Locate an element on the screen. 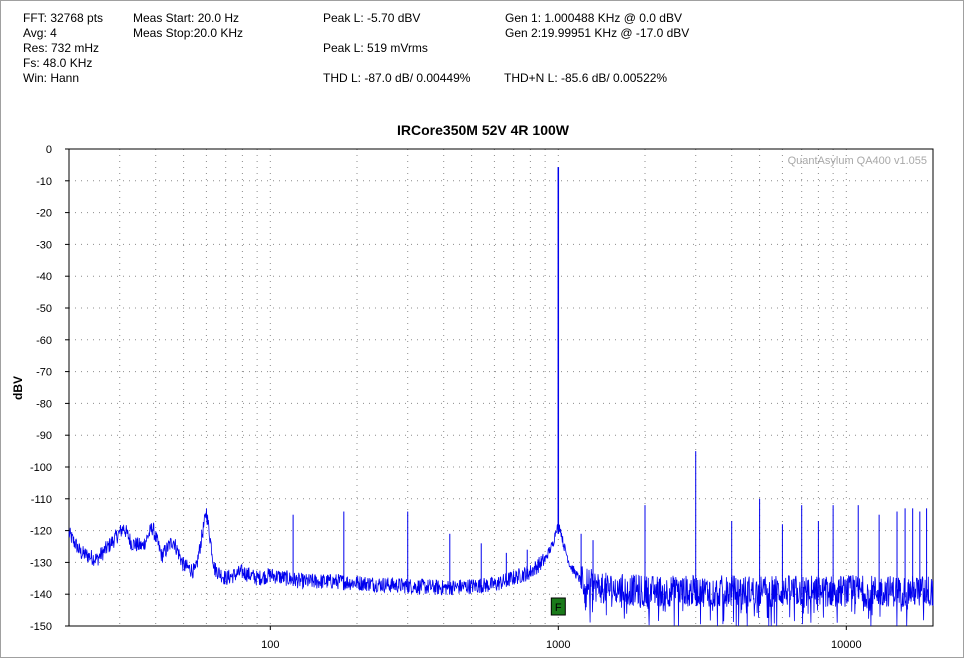 The image size is (966, 660). y-tick-label: -150 is located at coordinates (41, 627).